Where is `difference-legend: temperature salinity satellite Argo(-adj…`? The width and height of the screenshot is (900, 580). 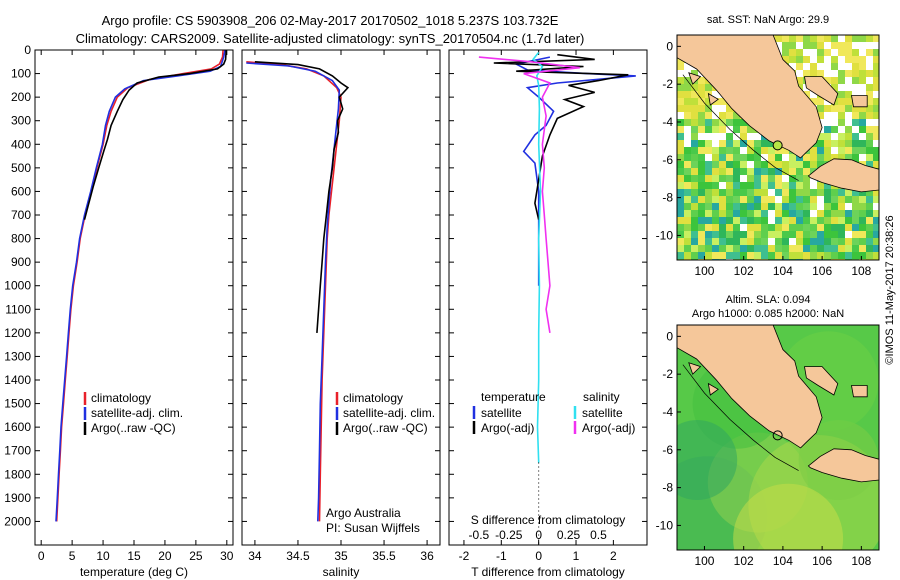 difference-legend: temperature salinity satellite Argo(-adj… is located at coordinates (553, 412).